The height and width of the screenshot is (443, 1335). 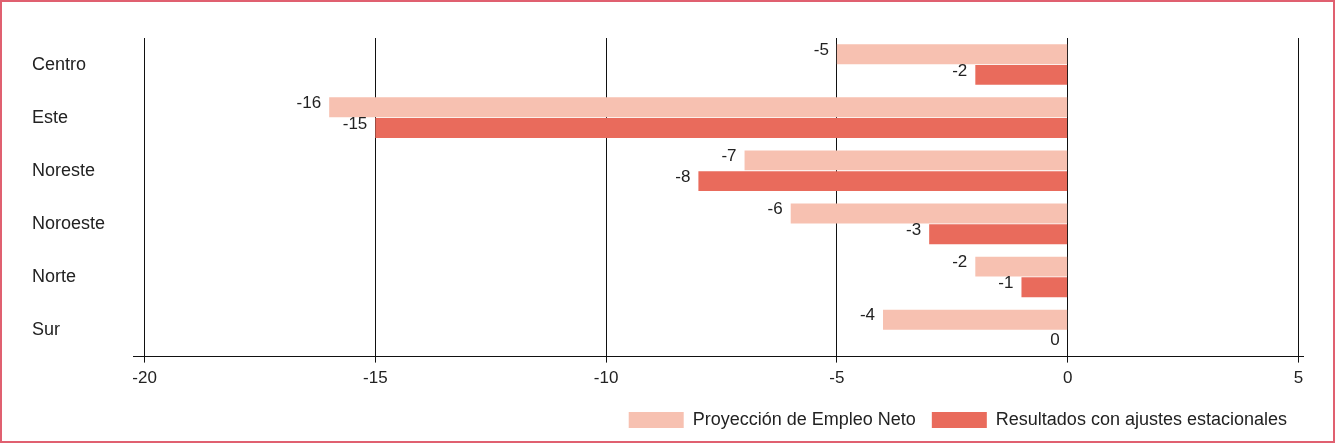 What do you see at coordinates (144, 378) in the screenshot?
I see `x-tick-label: -20` at bounding box center [144, 378].